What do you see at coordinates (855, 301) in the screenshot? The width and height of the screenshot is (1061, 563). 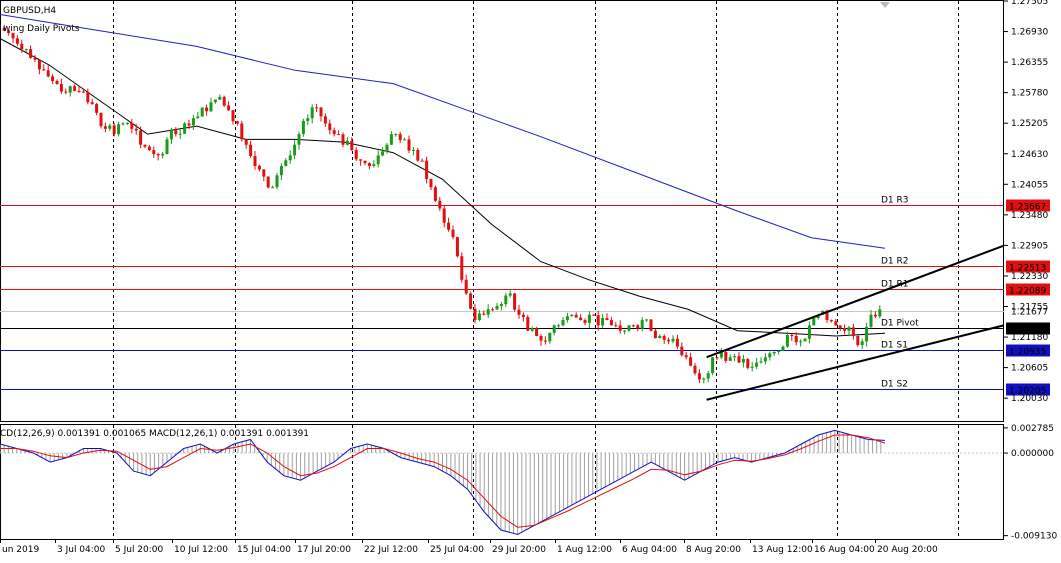 I see `trendline` at bounding box center [855, 301].